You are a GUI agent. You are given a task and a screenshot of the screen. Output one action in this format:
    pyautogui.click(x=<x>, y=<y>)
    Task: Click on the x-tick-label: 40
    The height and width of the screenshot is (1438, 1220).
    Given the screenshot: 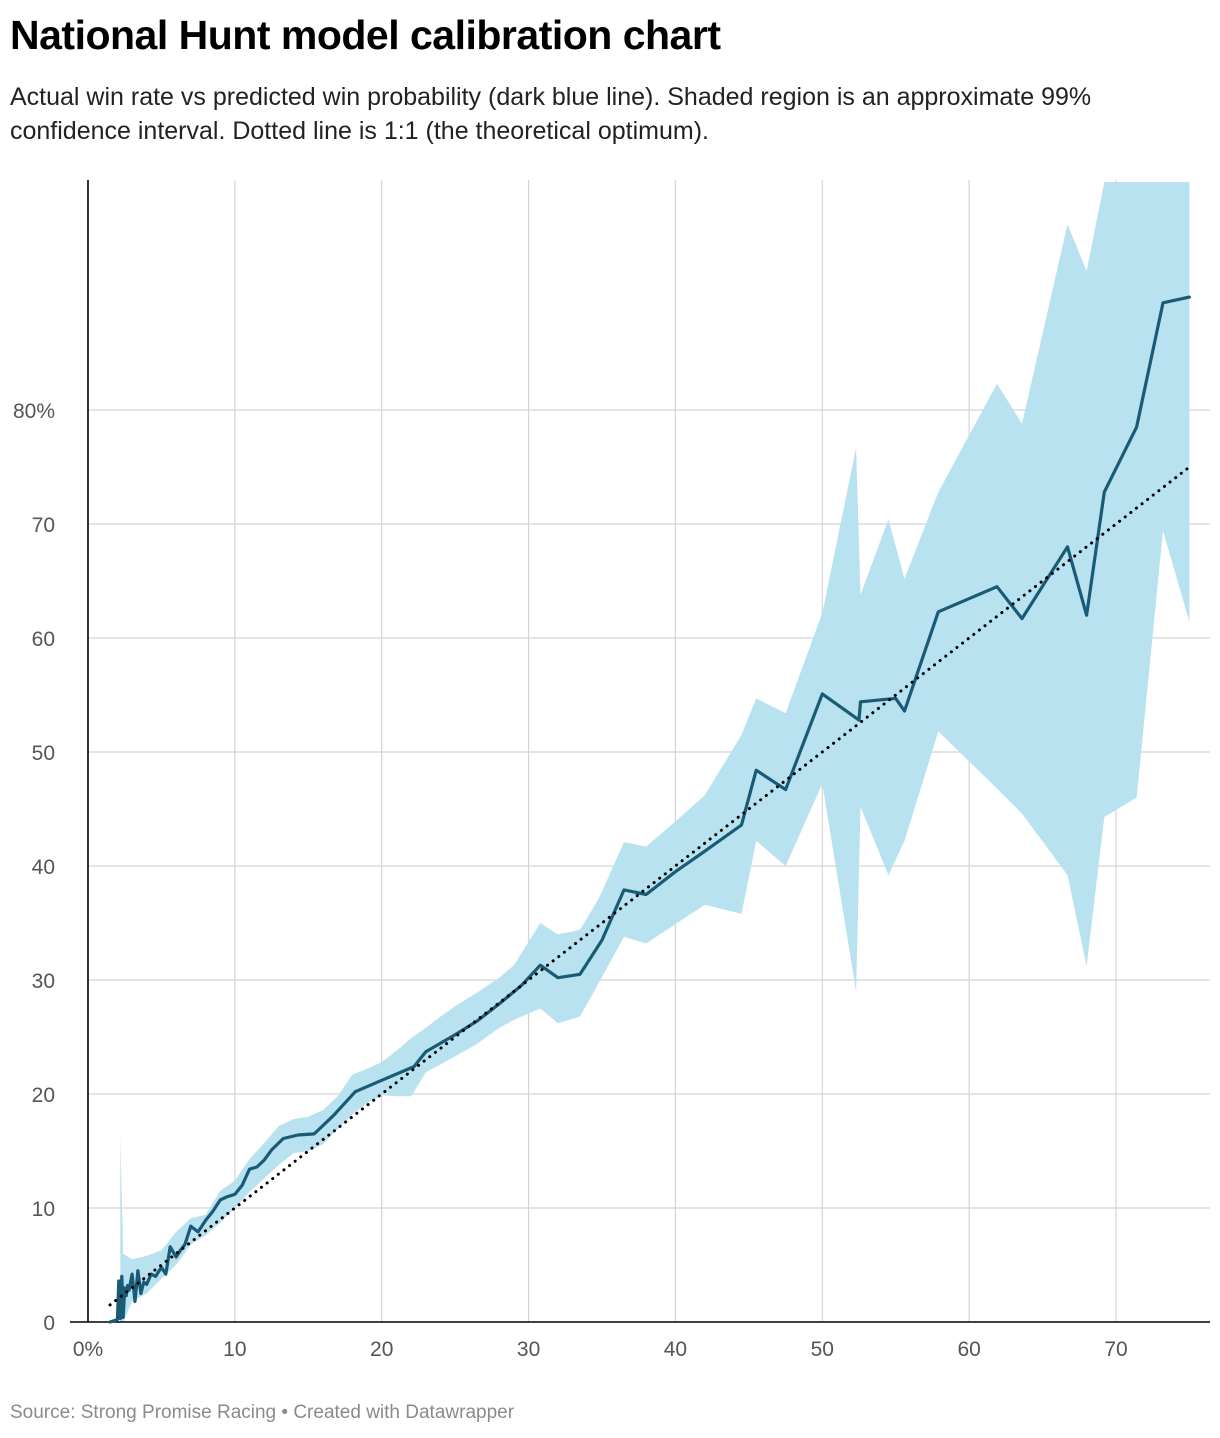 What is the action you would take?
    pyautogui.click(x=675, y=1349)
    